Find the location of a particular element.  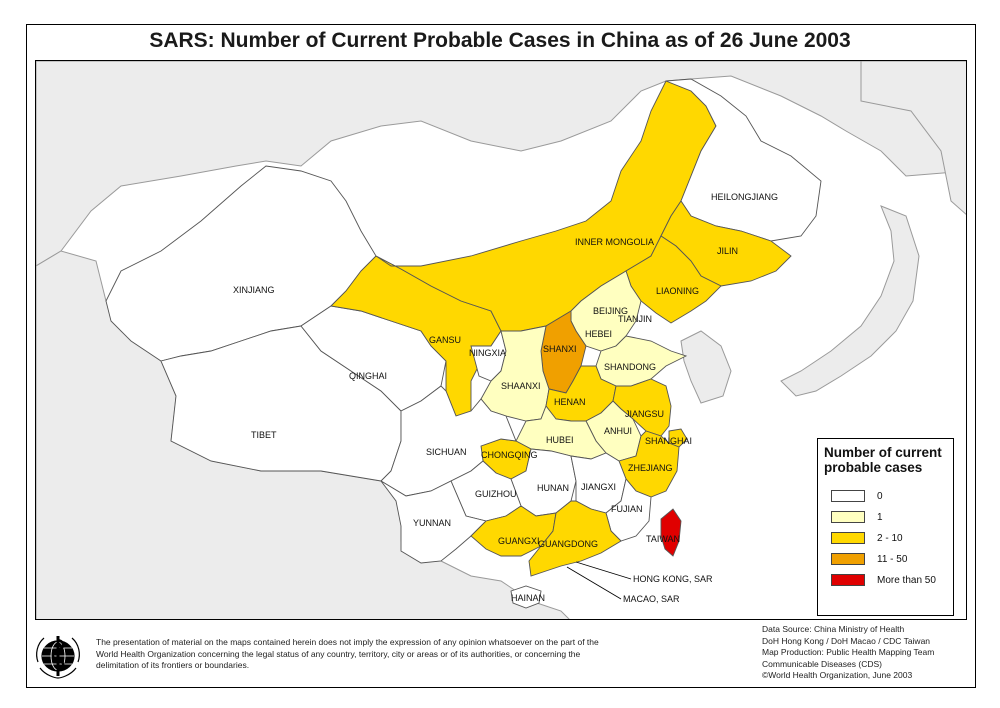

province-label: TIANJIN is located at coordinates (635, 319).